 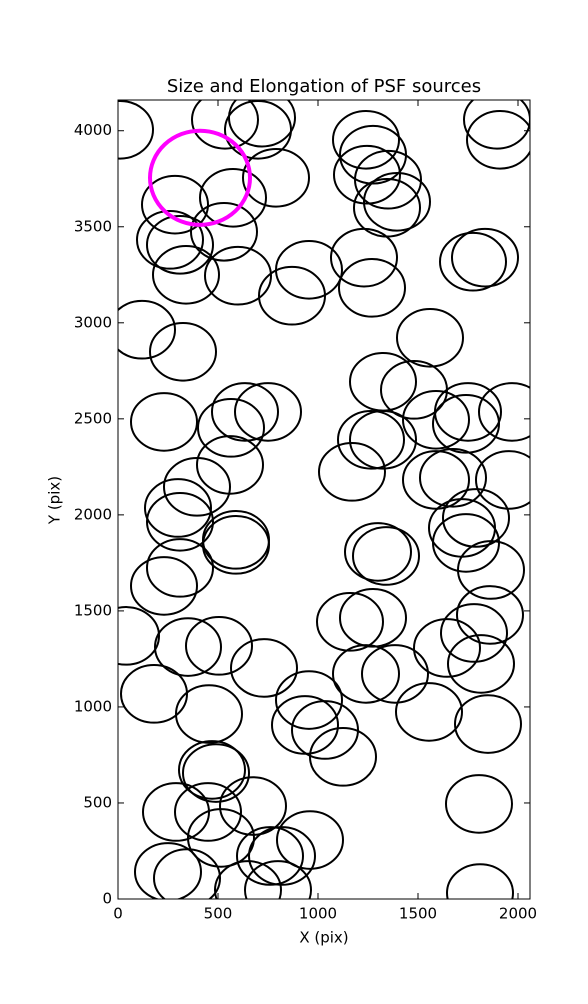 I want to click on y-tick-label: 4000, so click(x=93, y=130).